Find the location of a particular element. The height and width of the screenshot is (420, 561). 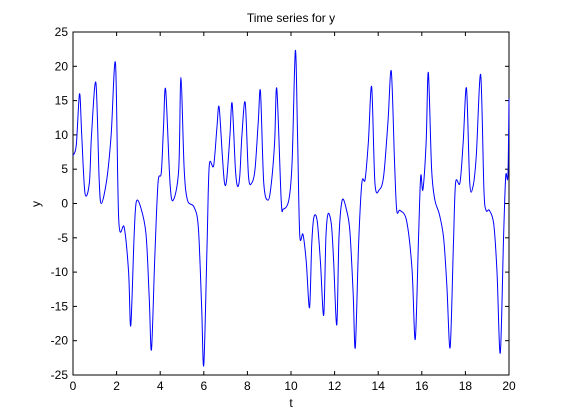

x-tick-label: 12 is located at coordinates (335, 386).